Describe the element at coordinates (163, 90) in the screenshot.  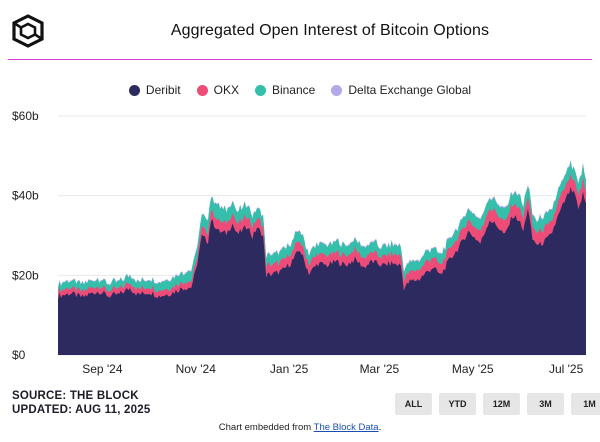
I see `legend-label-deribit: Deribit` at that location.